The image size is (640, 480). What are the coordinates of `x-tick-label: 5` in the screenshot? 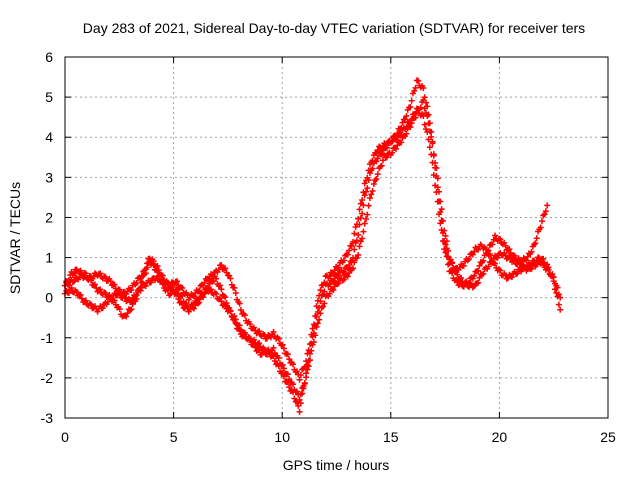 It's located at (174, 437).